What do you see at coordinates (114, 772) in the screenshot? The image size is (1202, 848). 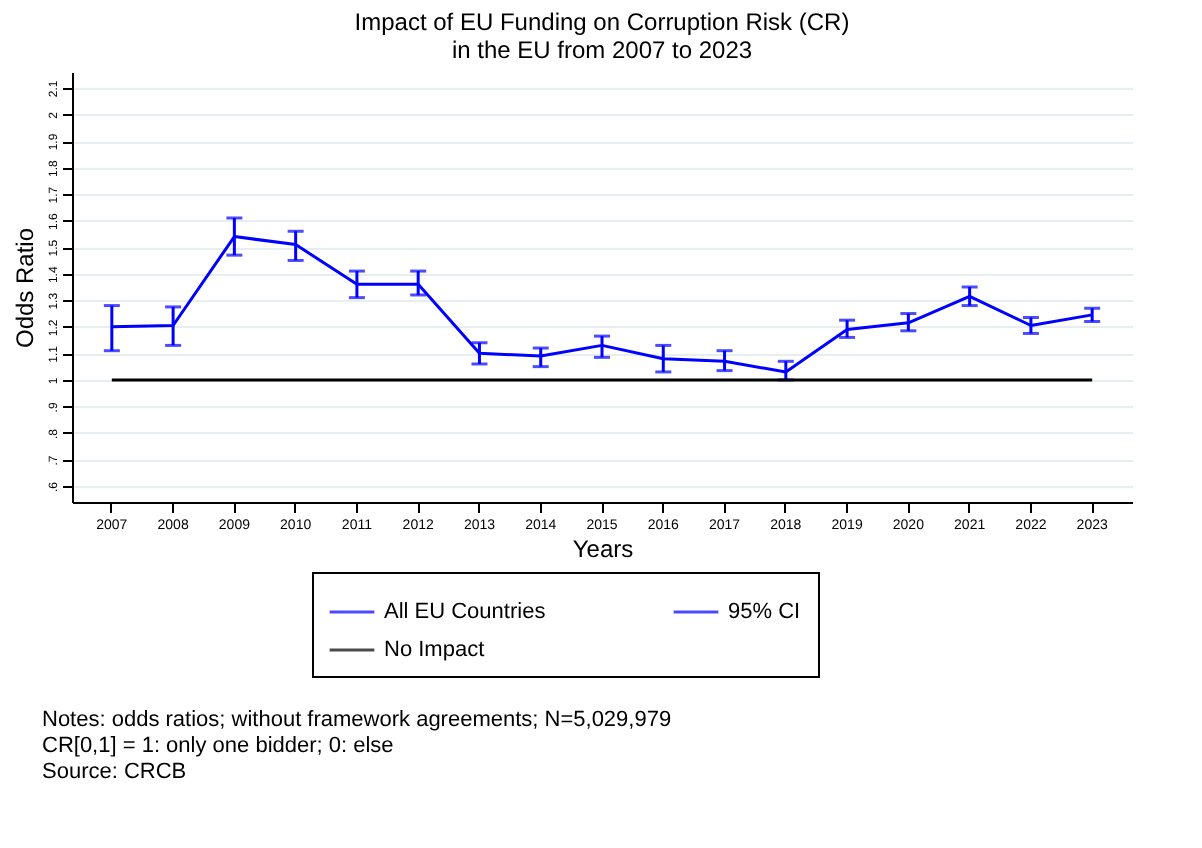 I see `source-note: Source: CRCB` at bounding box center [114, 772].